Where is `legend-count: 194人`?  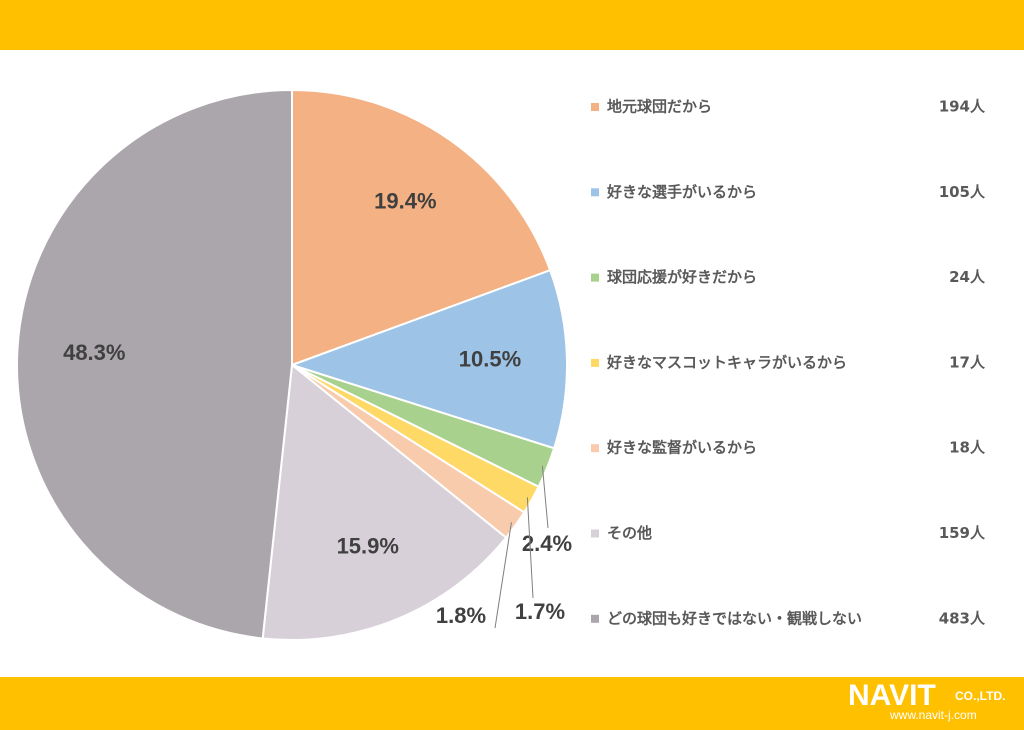 legend-count: 194人 is located at coordinates (962, 107).